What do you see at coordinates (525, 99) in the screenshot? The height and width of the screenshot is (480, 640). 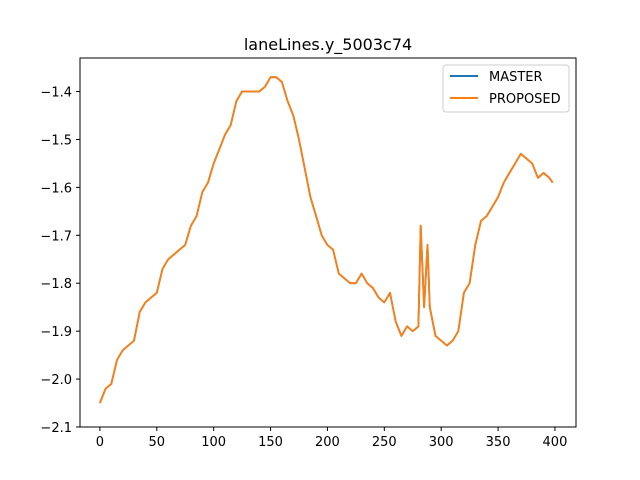 I see `legend-proposed-label: PROPOSED` at bounding box center [525, 99].